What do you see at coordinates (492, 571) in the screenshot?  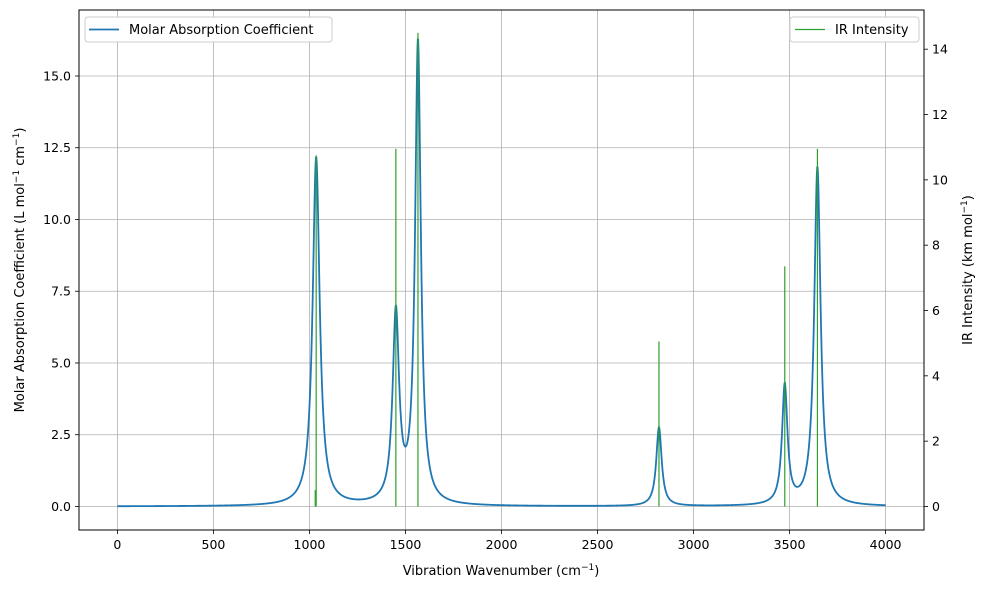 I see `x-axis-title-main: Vibration Wavenumber (cm` at bounding box center [492, 571].